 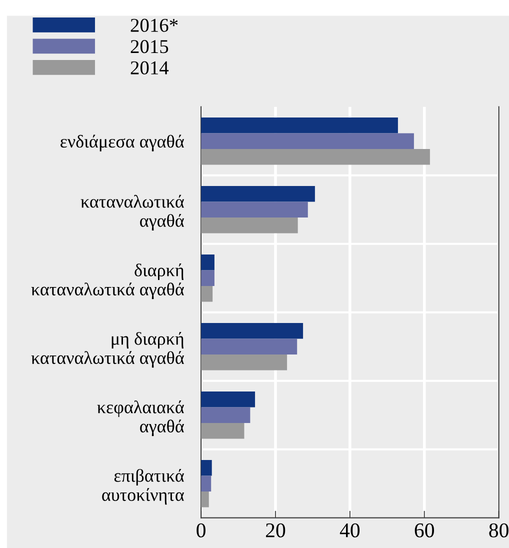 I want to click on legend-label: 2014, so click(x=149, y=67).